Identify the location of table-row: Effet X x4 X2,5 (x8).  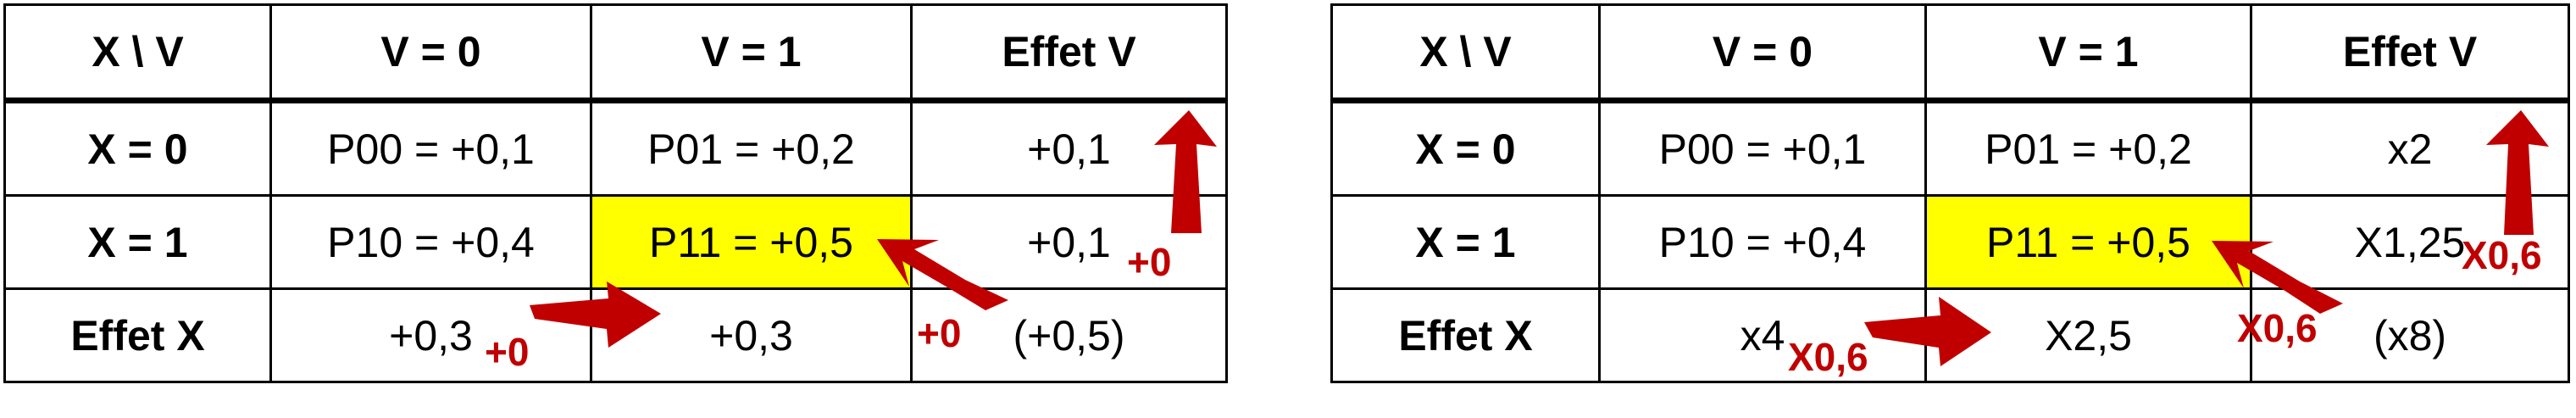
(1950, 335).